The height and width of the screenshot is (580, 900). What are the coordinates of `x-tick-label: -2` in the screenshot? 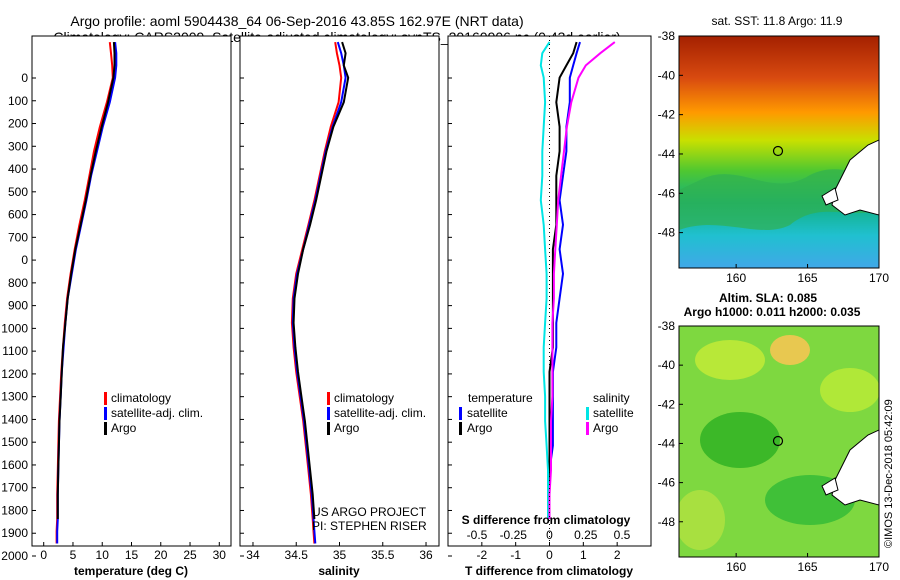 It's located at (481, 555).